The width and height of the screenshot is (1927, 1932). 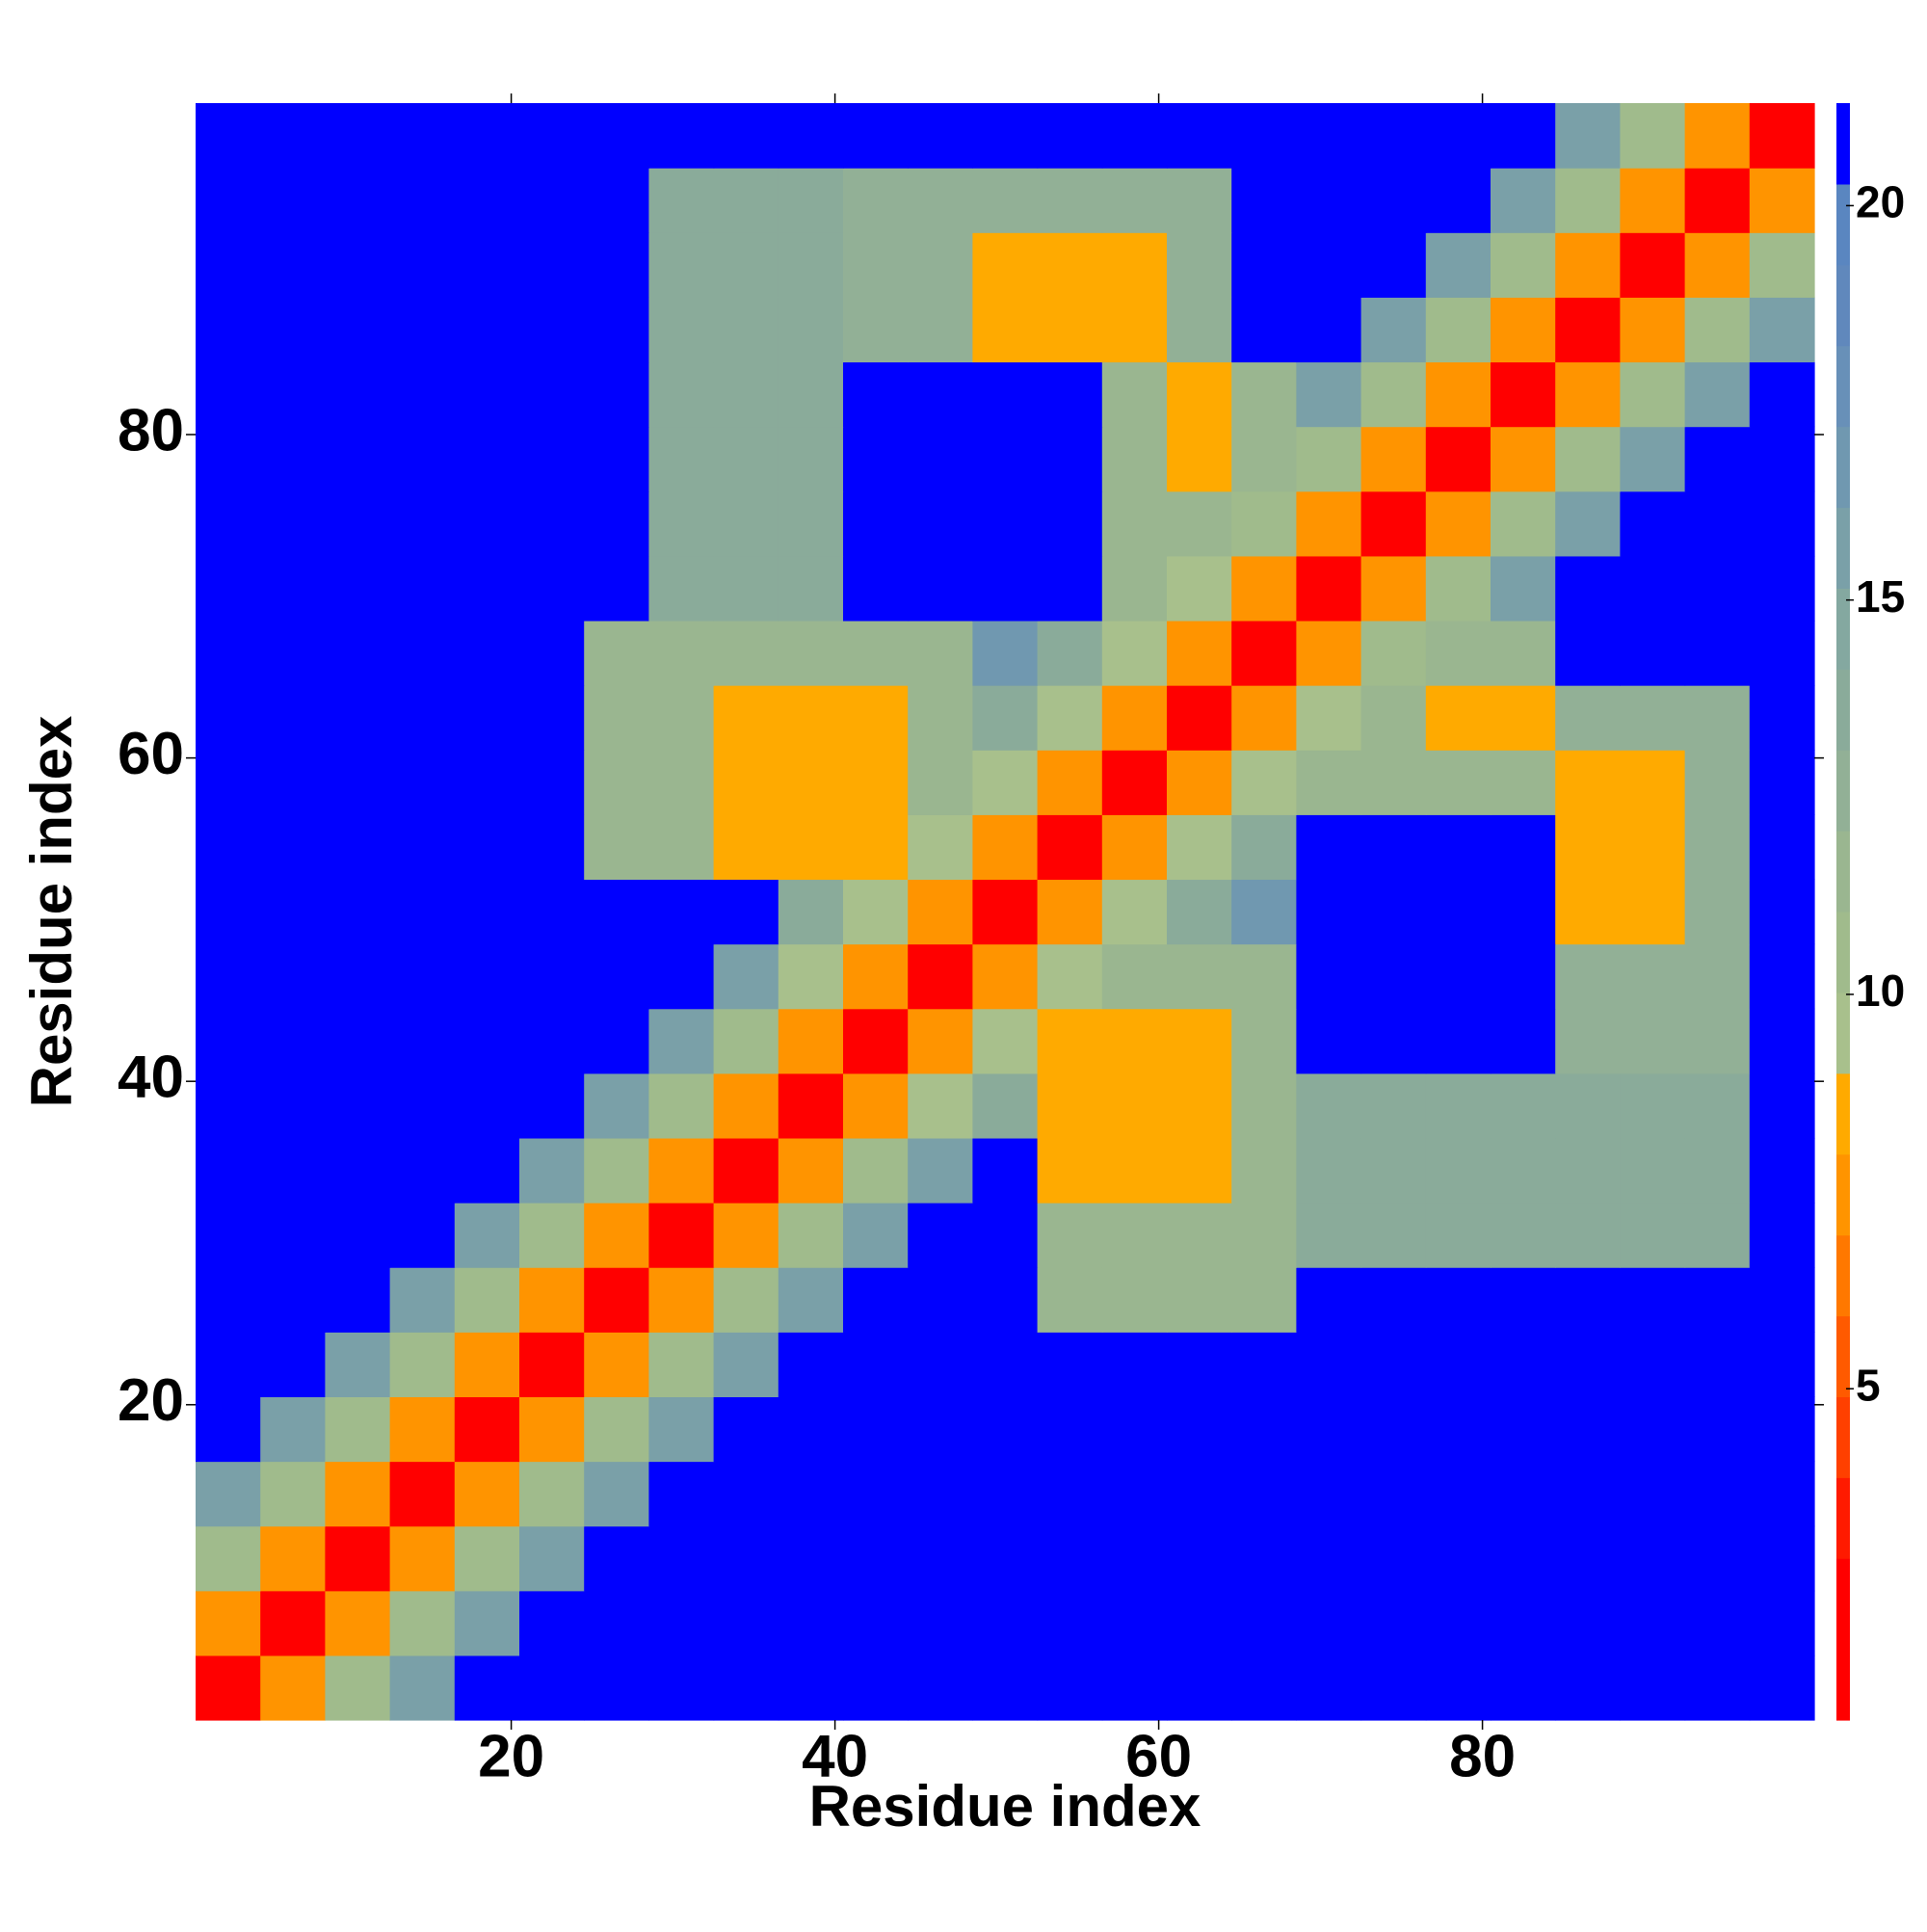 I want to click on y-tick-label: 80, so click(x=151, y=430).